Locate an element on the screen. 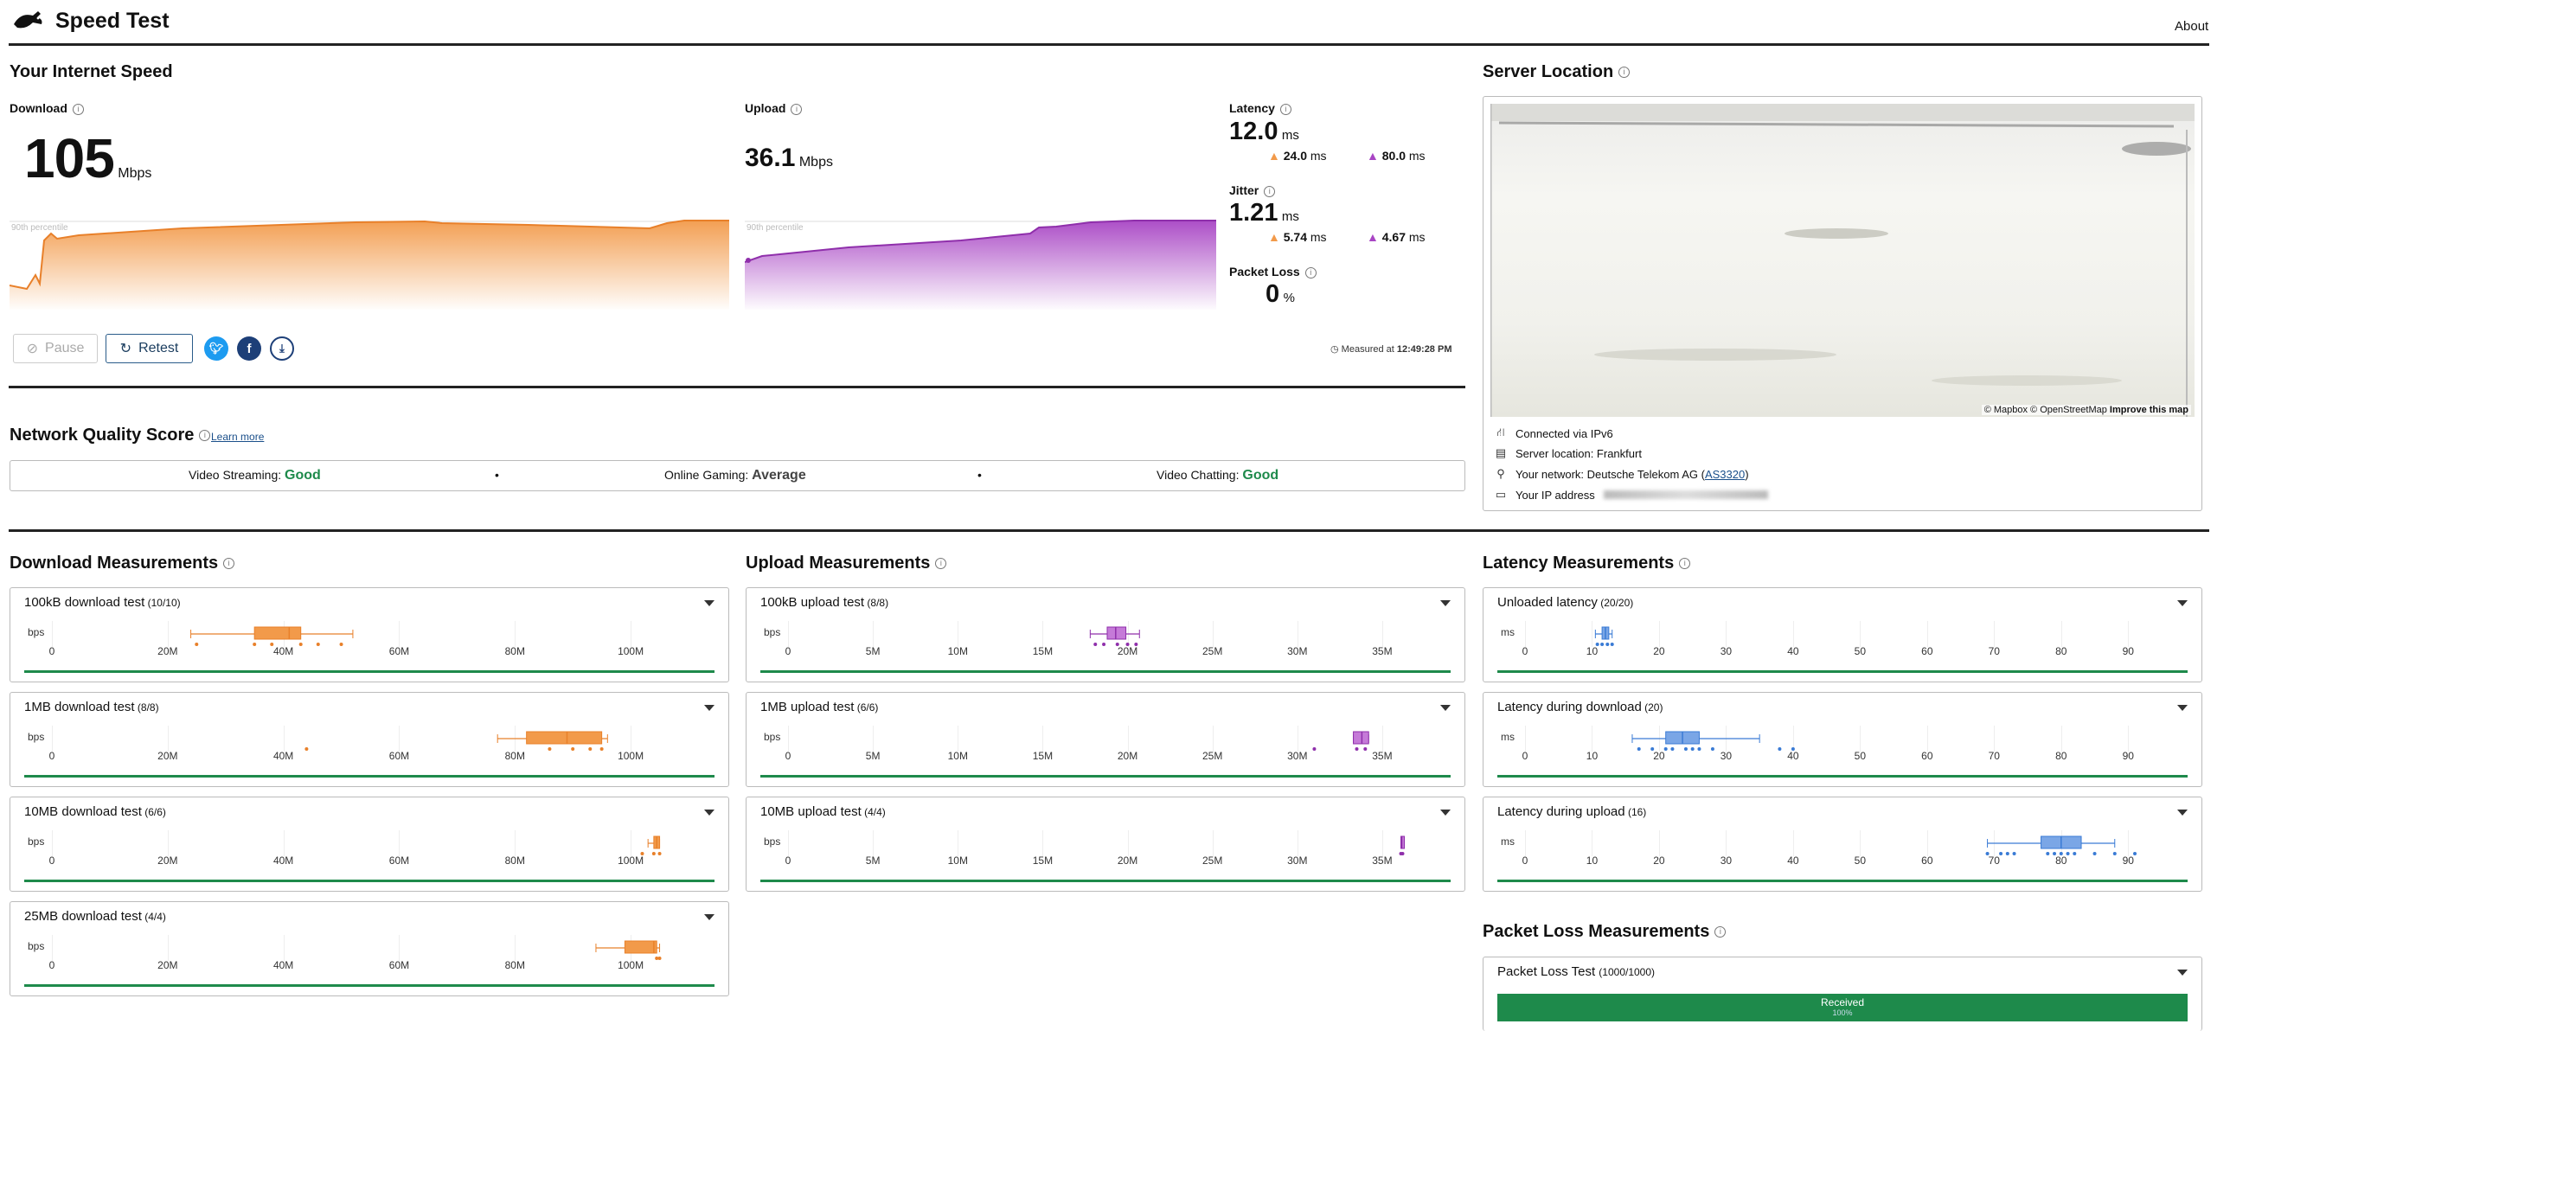 The width and height of the screenshot is (2576, 1197). quality-gaming: Online Gaming: Average is located at coordinates (735, 475).